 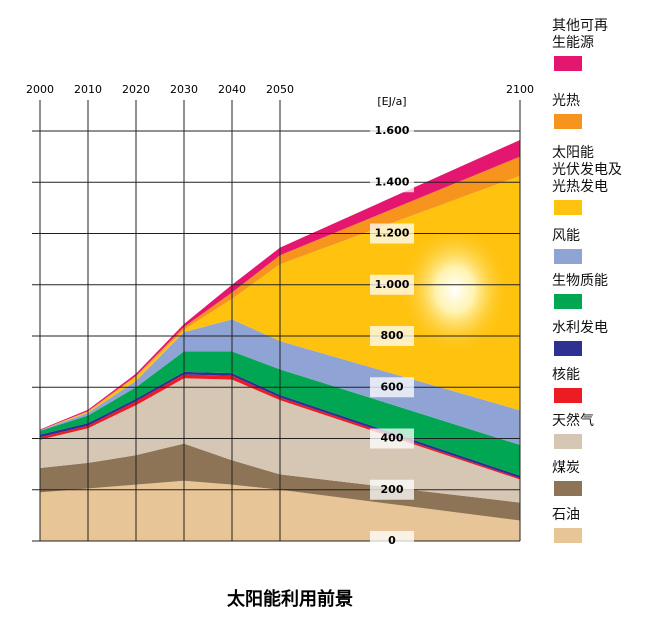 I want to click on x-tick-label: 2050, so click(x=280, y=89).